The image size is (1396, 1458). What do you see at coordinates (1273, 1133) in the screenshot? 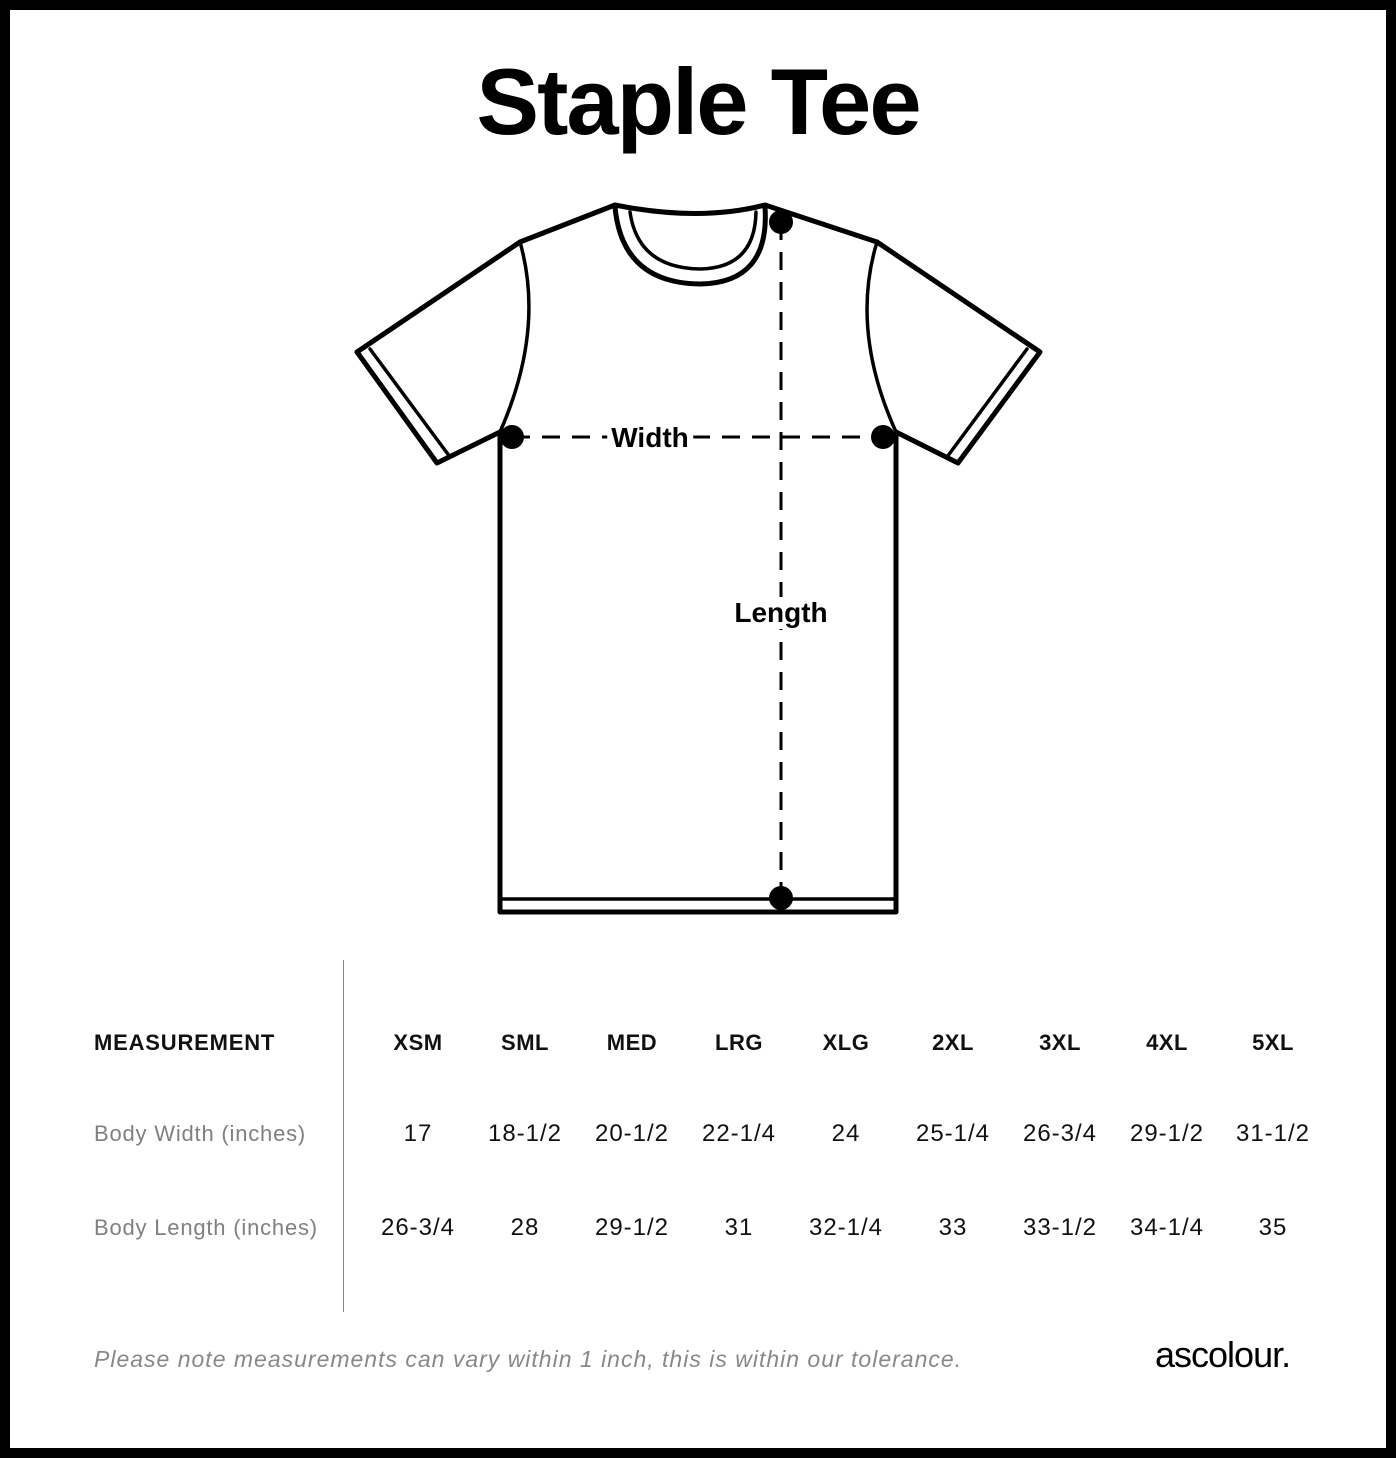
I see `table-cell: 31-1/2` at bounding box center [1273, 1133].